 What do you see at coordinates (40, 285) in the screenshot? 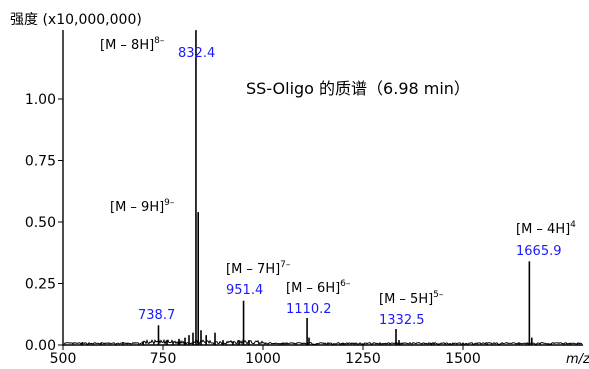
I see `y-tick-label: 0.25` at bounding box center [40, 285].